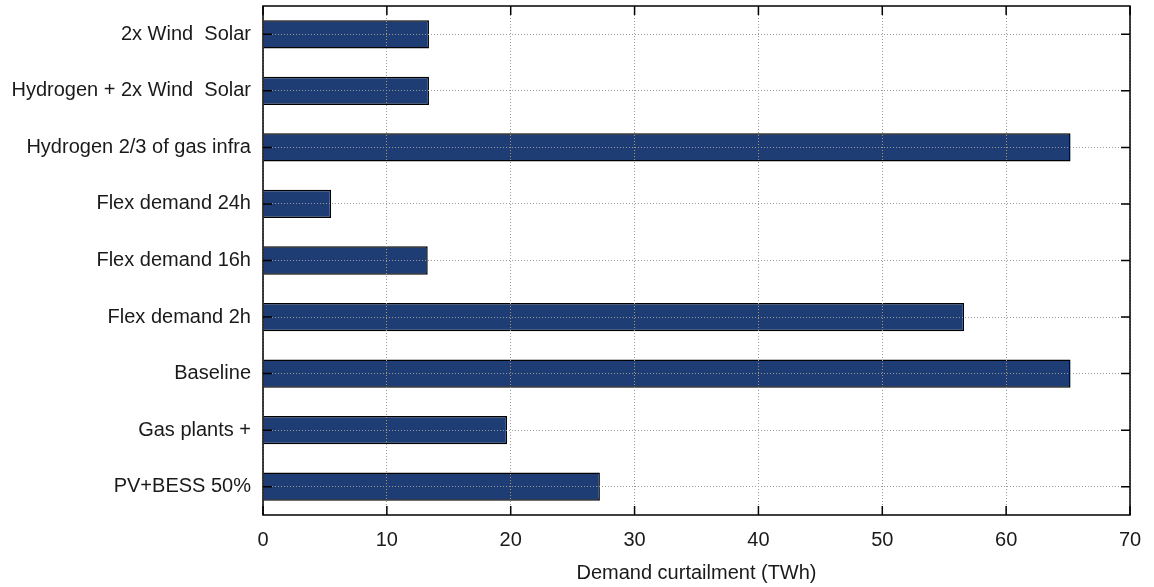 The image size is (1154, 587). Describe the element at coordinates (194, 428) in the screenshot. I see `y-tick-label: Gas plants +` at that location.